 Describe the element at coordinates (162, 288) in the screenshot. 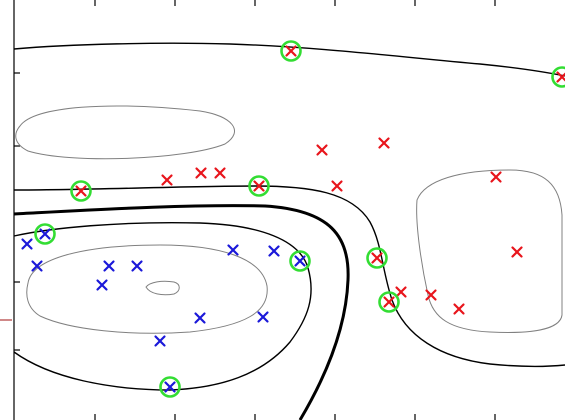

I see `inner-contour-center-loop` at that location.